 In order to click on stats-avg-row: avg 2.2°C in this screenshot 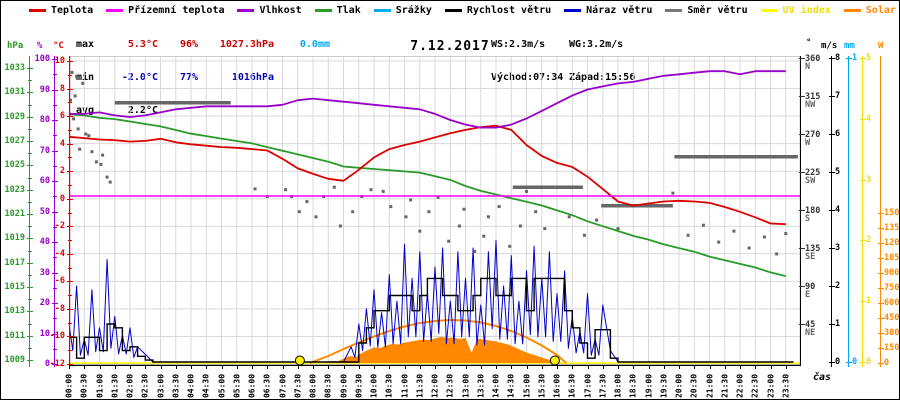, I will do `click(203, 110)`.